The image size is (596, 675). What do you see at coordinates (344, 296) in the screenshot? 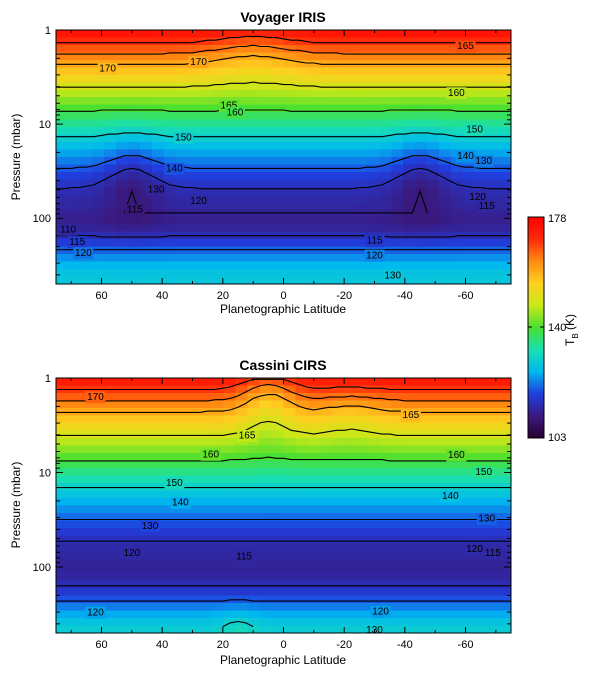
I see `x-tick-label: -20` at bounding box center [344, 296].